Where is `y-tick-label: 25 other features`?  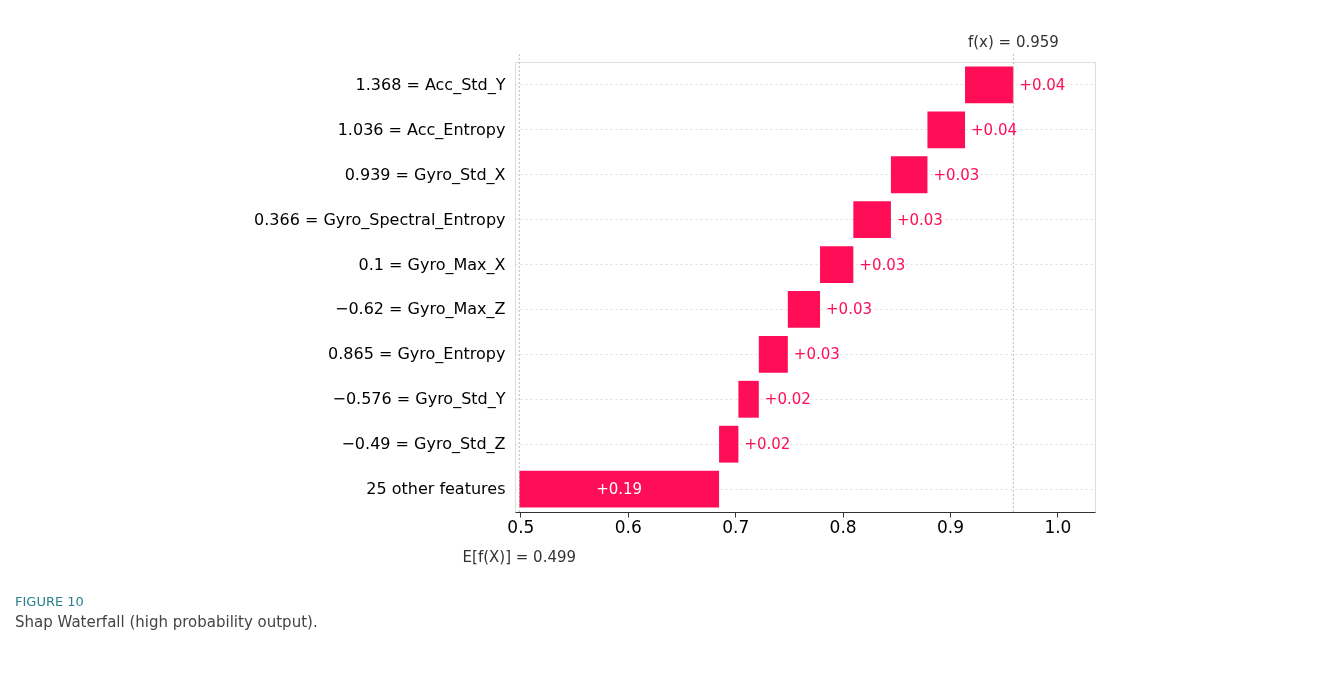
y-tick-label: 25 other features is located at coordinates (436, 489).